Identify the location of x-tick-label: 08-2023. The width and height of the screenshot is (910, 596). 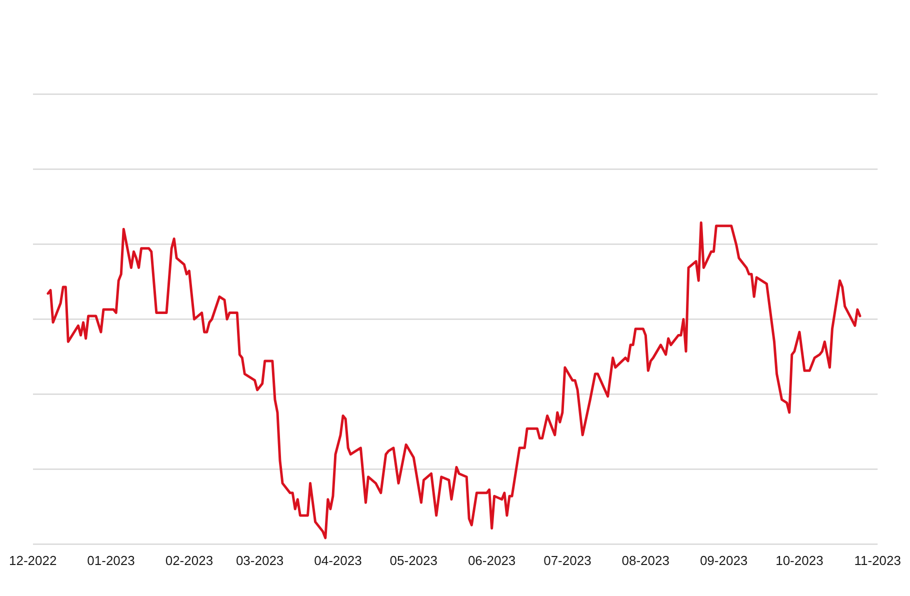
(646, 560).